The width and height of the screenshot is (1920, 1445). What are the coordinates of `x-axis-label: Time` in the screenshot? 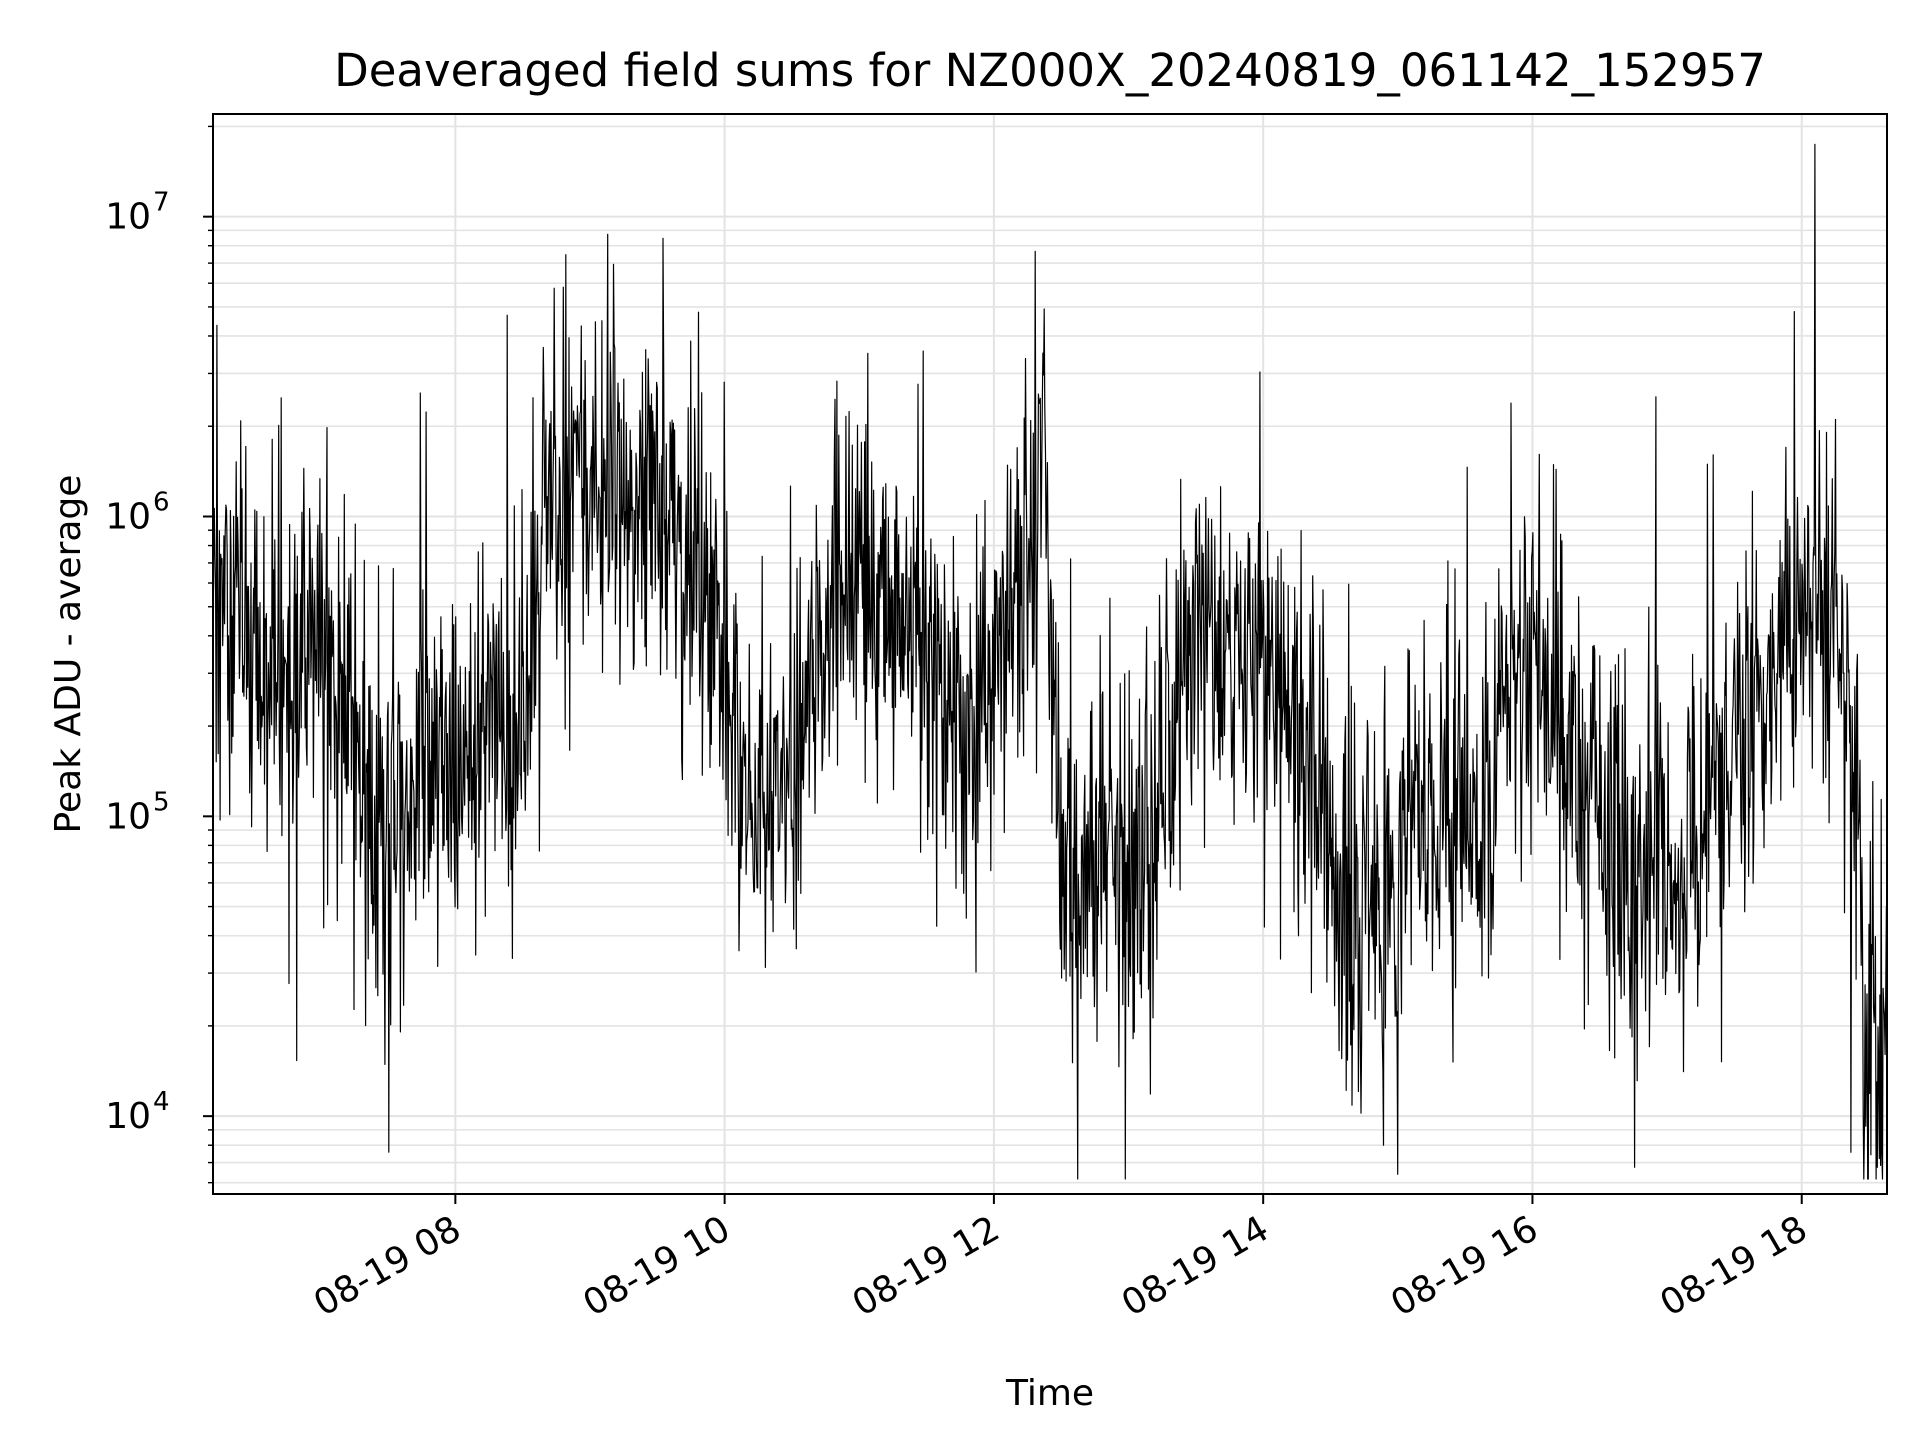 It's located at (1049, 1393).